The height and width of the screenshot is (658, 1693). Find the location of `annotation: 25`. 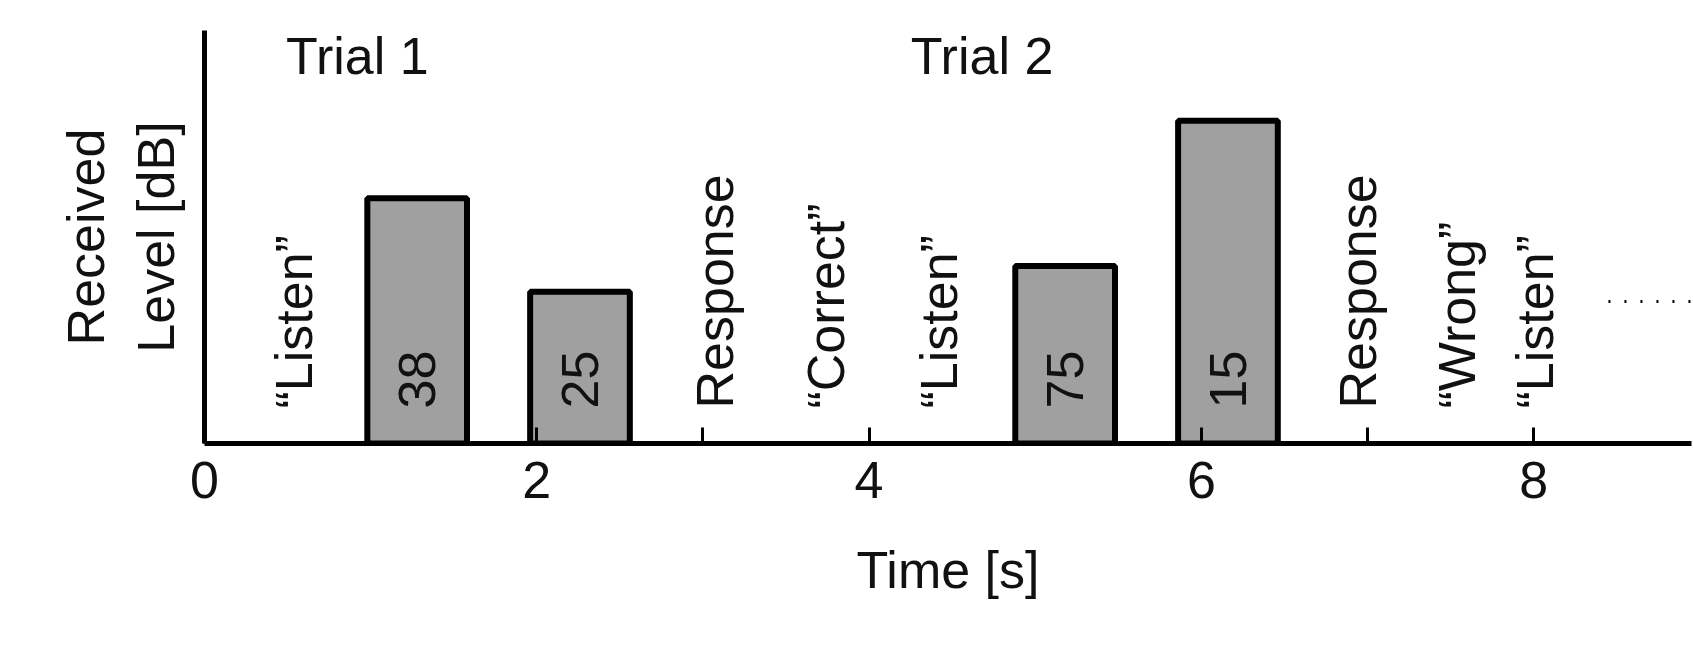

annotation: 25 is located at coordinates (579, 379).